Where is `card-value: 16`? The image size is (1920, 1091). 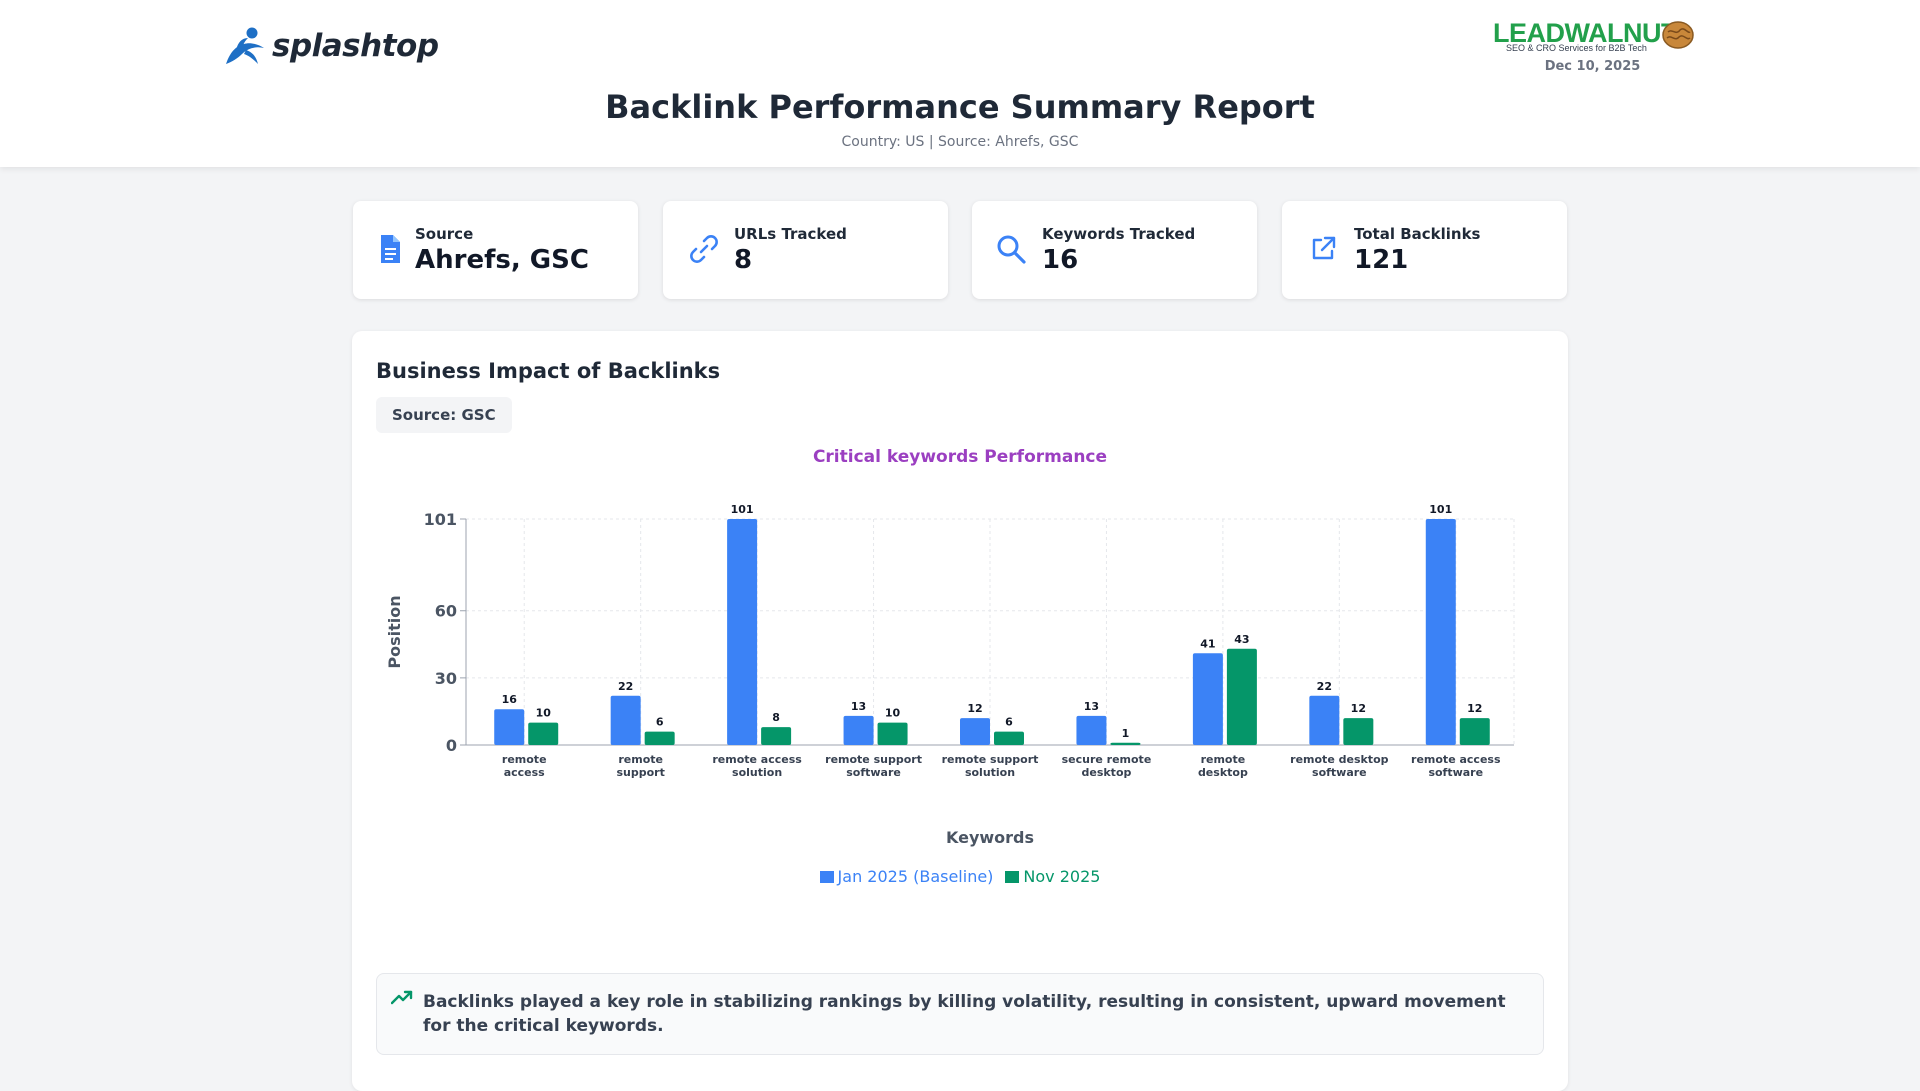 card-value: 16 is located at coordinates (1060, 260).